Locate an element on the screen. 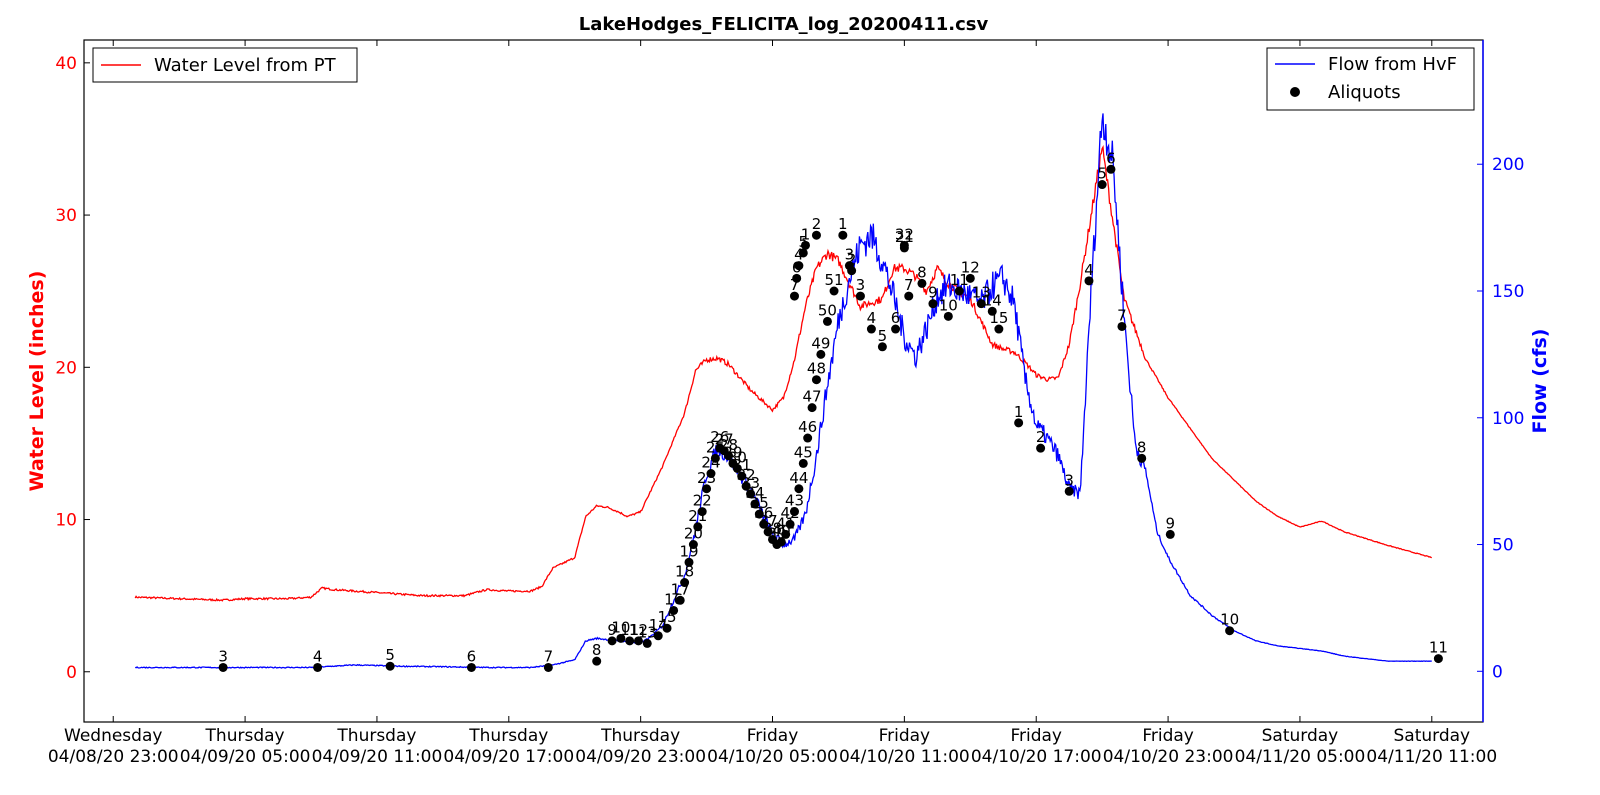 This screenshot has width=1600, height=795. aliquot-label: 44 is located at coordinates (798, 478).